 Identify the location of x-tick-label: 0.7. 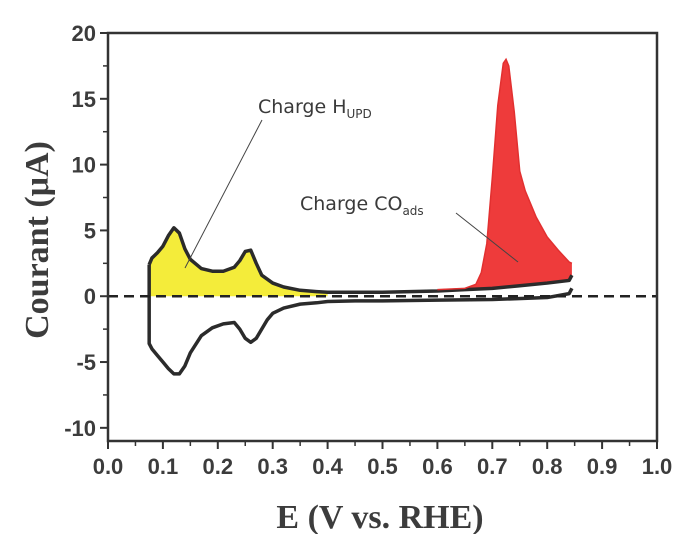
(492, 466).